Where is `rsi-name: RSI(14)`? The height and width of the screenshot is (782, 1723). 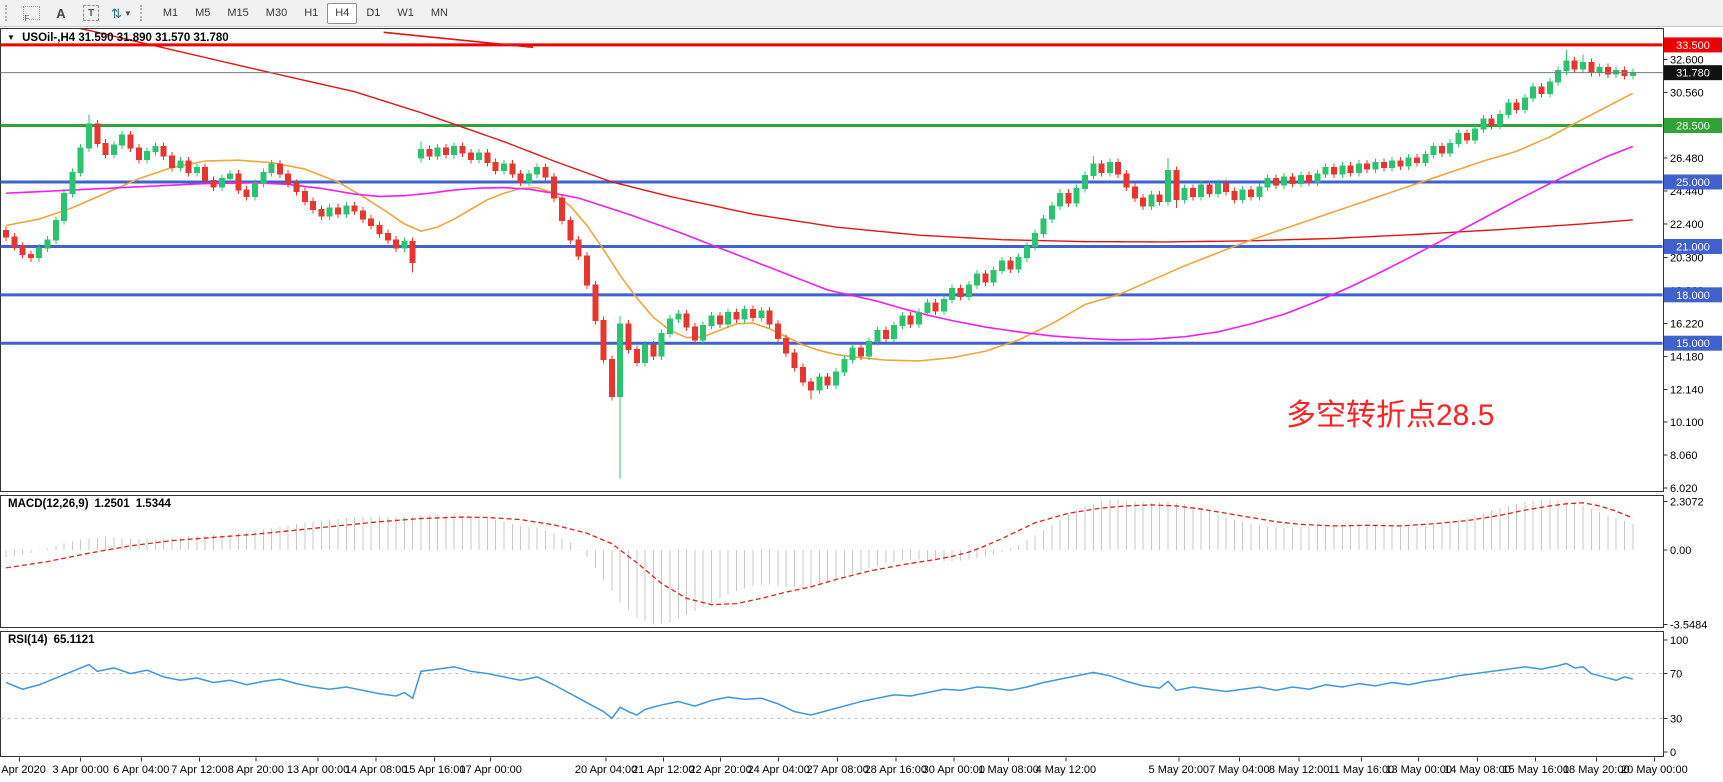
rsi-name: RSI(14) is located at coordinates (28, 640).